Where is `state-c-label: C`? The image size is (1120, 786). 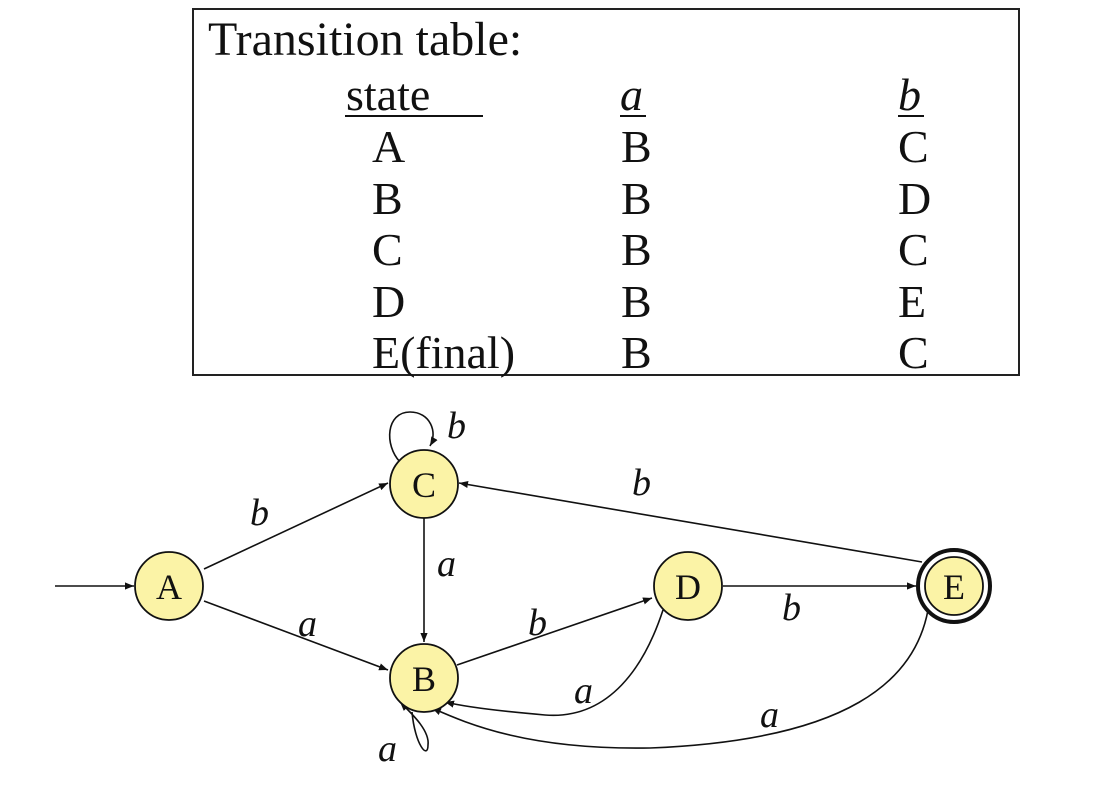 state-c-label: C is located at coordinates (424, 485).